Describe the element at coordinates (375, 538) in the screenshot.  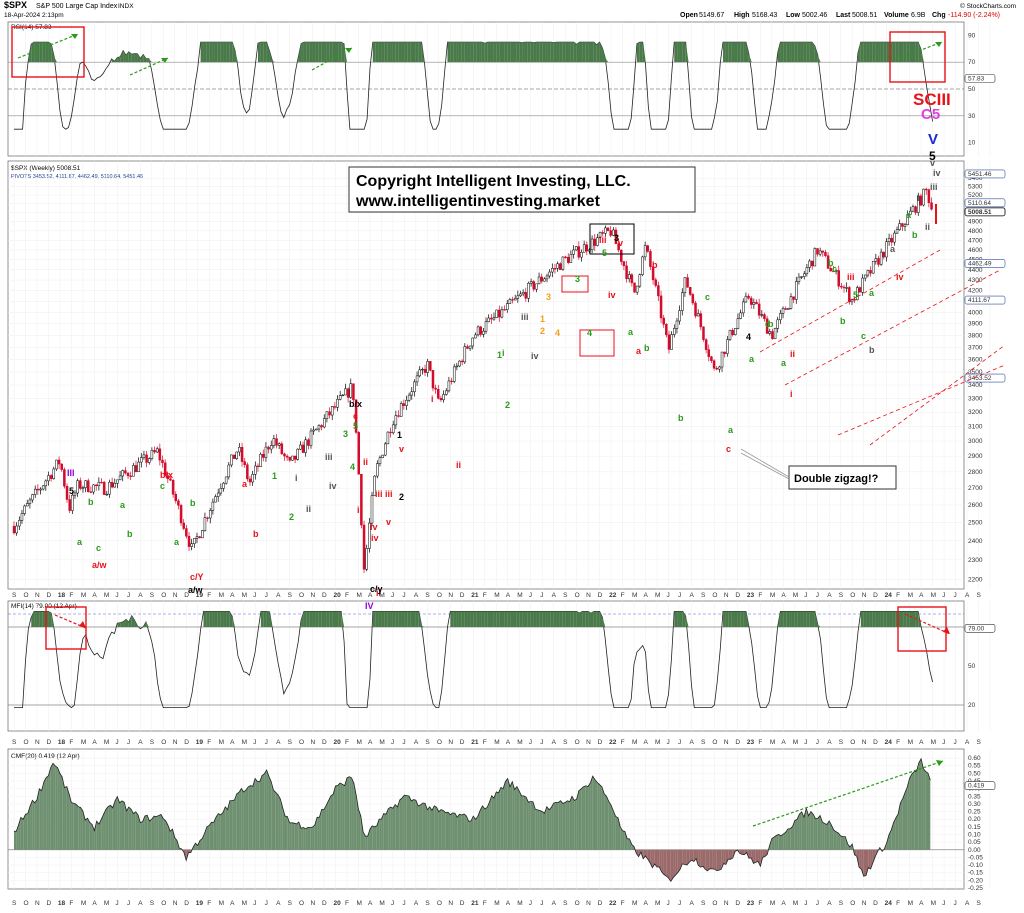
I see `wave-label: iv` at that location.